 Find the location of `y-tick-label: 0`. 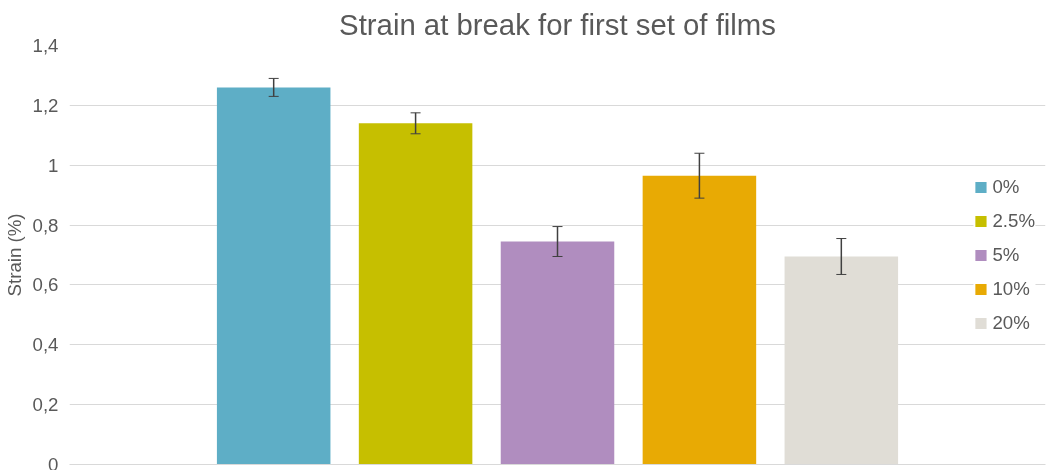

y-tick-label: 0 is located at coordinates (53, 464).